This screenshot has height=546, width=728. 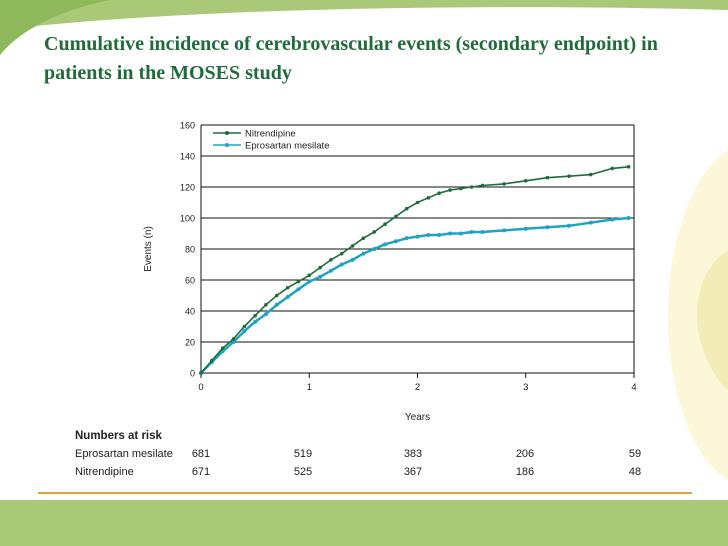 I want to click on y-tick-label: 160, so click(x=187, y=126).